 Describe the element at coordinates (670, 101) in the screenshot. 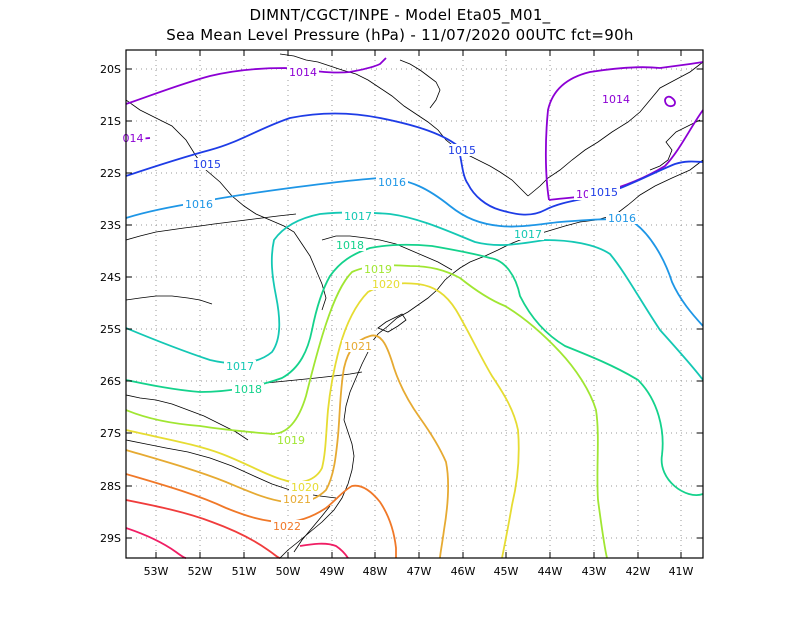

I see `isobar-1014-small-oval` at that location.